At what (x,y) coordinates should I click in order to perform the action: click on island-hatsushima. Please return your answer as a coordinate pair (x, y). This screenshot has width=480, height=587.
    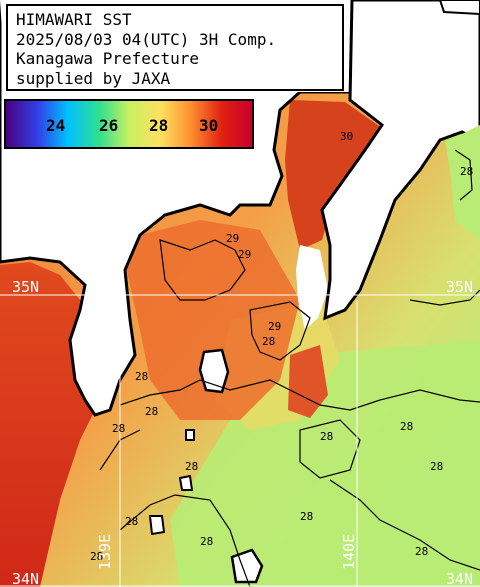
    Looking at the image, I should click on (214, 371).